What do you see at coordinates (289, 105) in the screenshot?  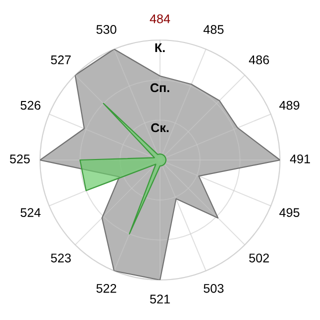 I see `spoke-label: 489` at bounding box center [289, 105].